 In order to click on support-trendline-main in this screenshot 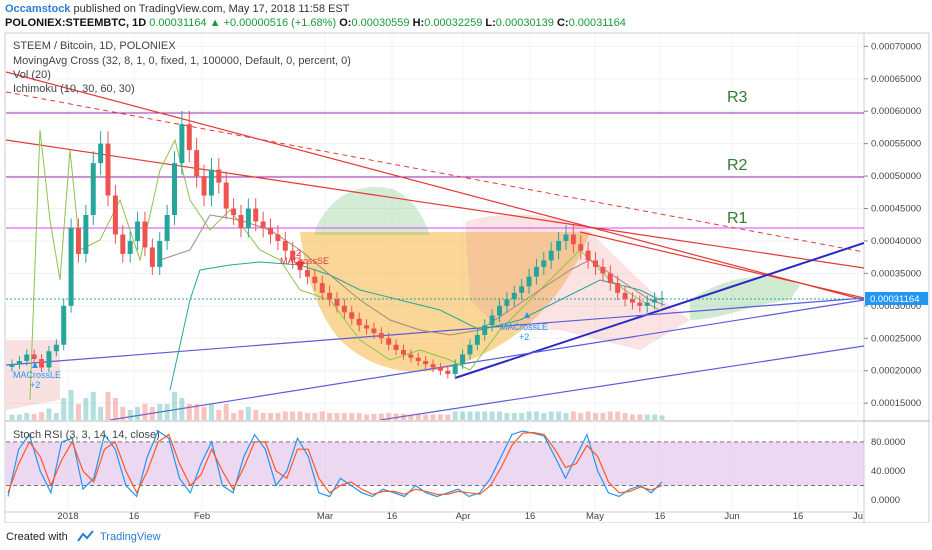, I will do `click(659, 310)`.